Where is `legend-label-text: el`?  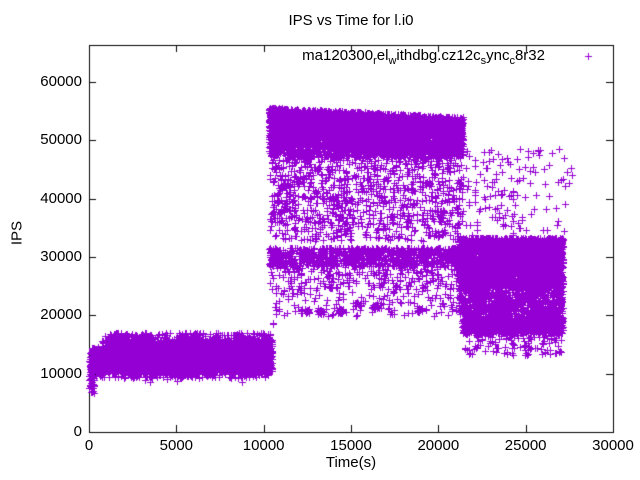
legend-label-text: el is located at coordinates (382, 55).